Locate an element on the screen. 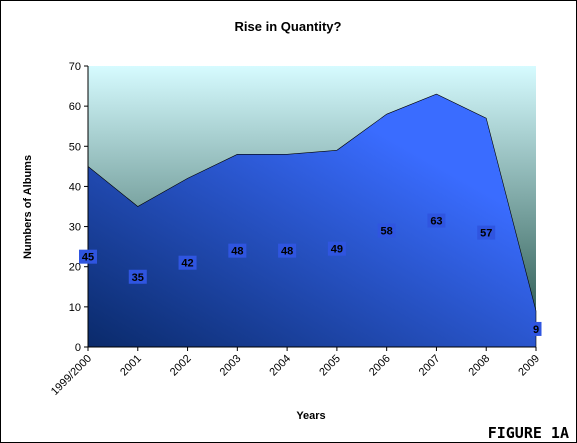  data-label: 35 is located at coordinates (138, 278).